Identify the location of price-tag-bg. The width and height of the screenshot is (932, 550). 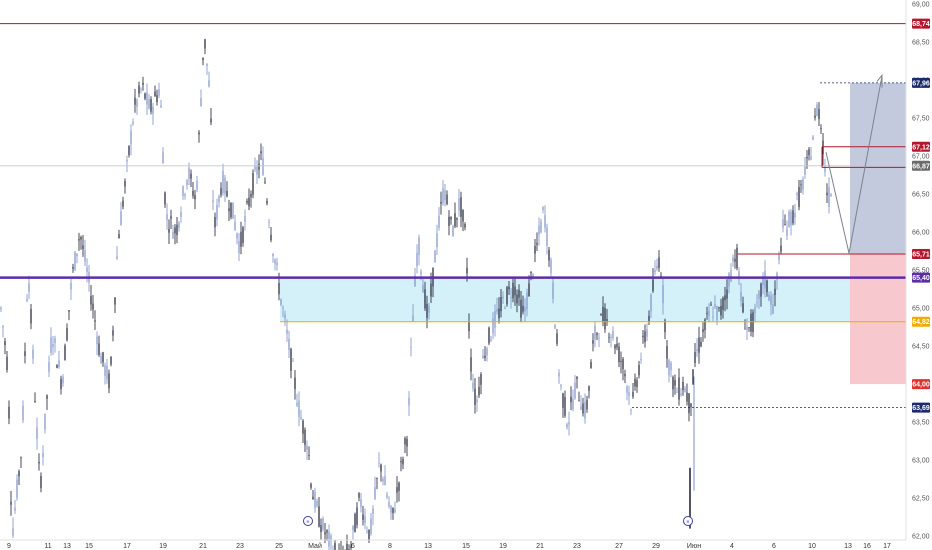
(921, 321).